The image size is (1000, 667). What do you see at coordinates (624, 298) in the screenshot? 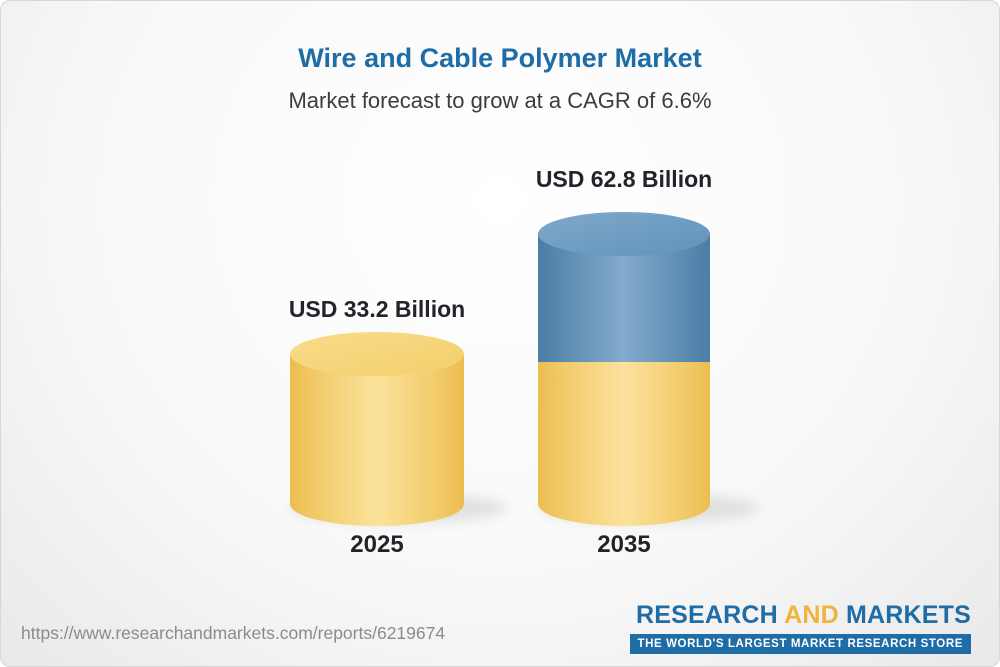
I see `bar-2035-upper-body` at bounding box center [624, 298].